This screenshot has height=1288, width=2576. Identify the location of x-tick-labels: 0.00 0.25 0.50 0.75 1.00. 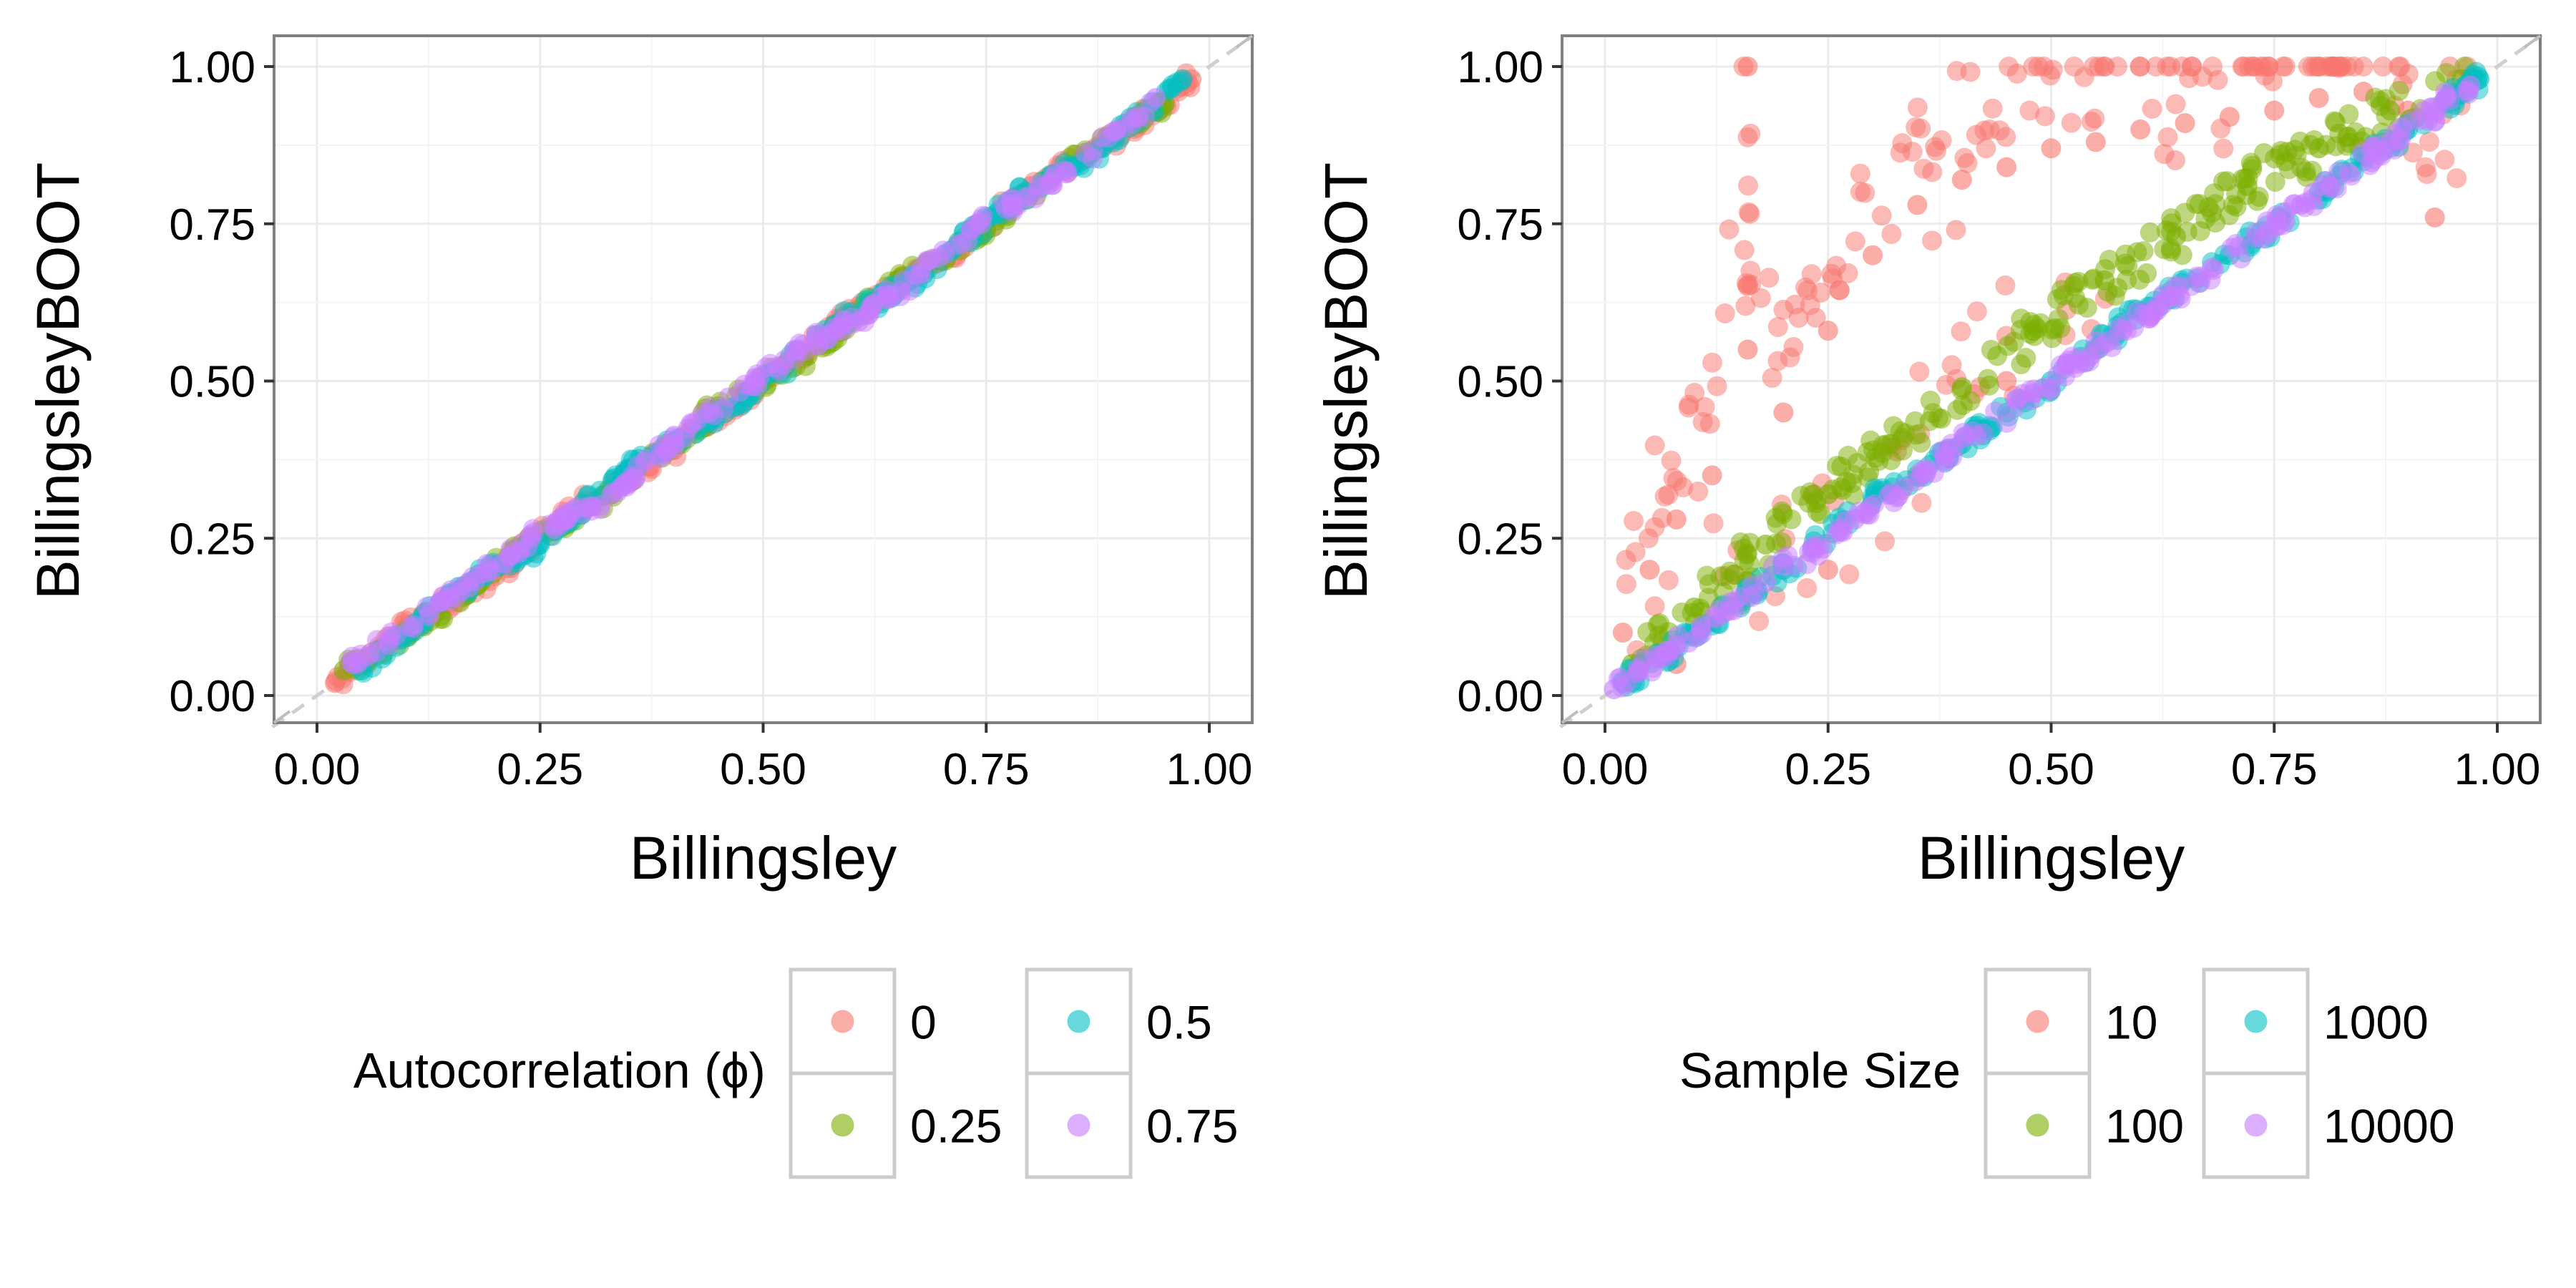
(763, 769).